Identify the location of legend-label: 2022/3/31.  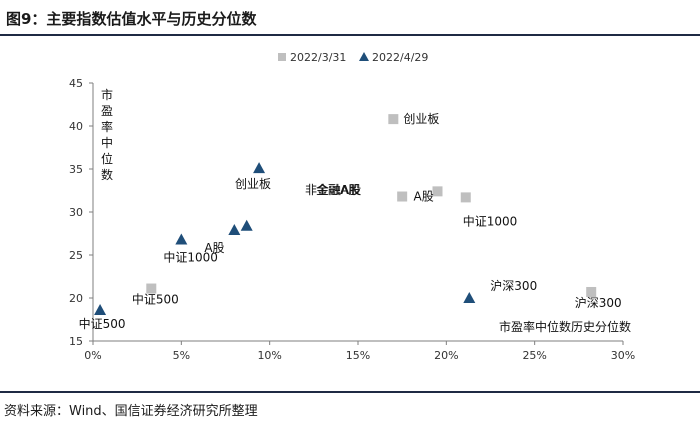
(318, 57).